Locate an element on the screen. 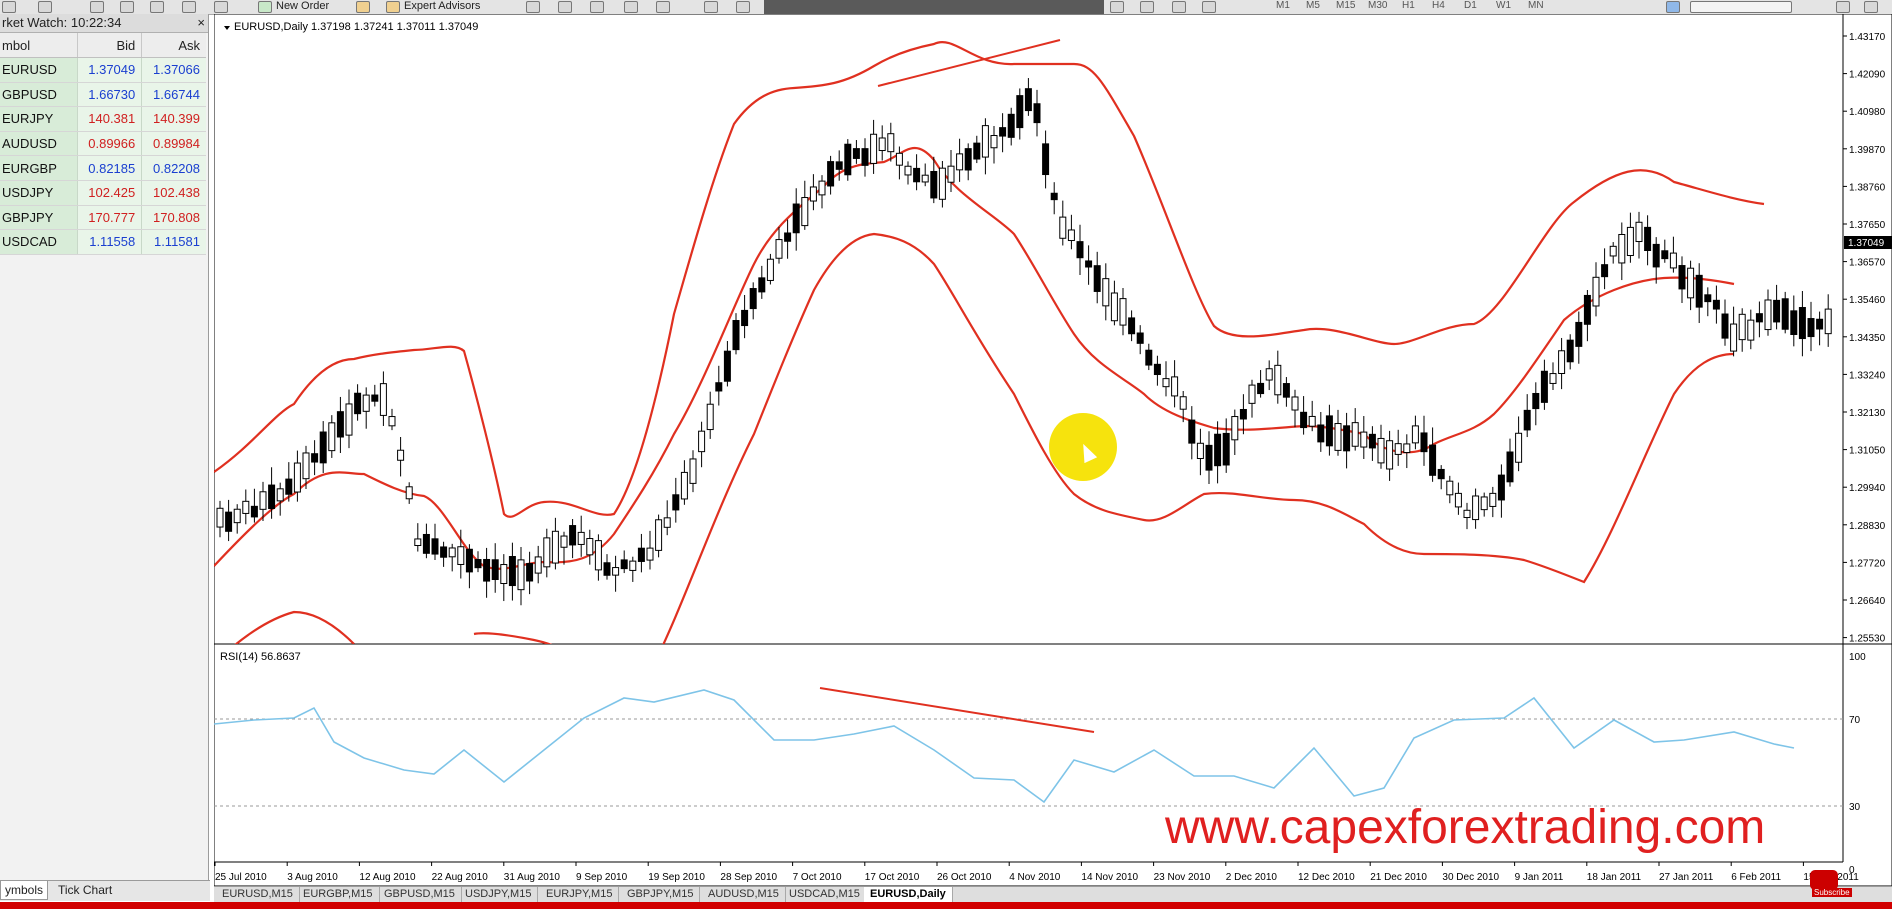 This screenshot has width=1892, height=909. timeframe-d1: D1 is located at coordinates (1470, 5).